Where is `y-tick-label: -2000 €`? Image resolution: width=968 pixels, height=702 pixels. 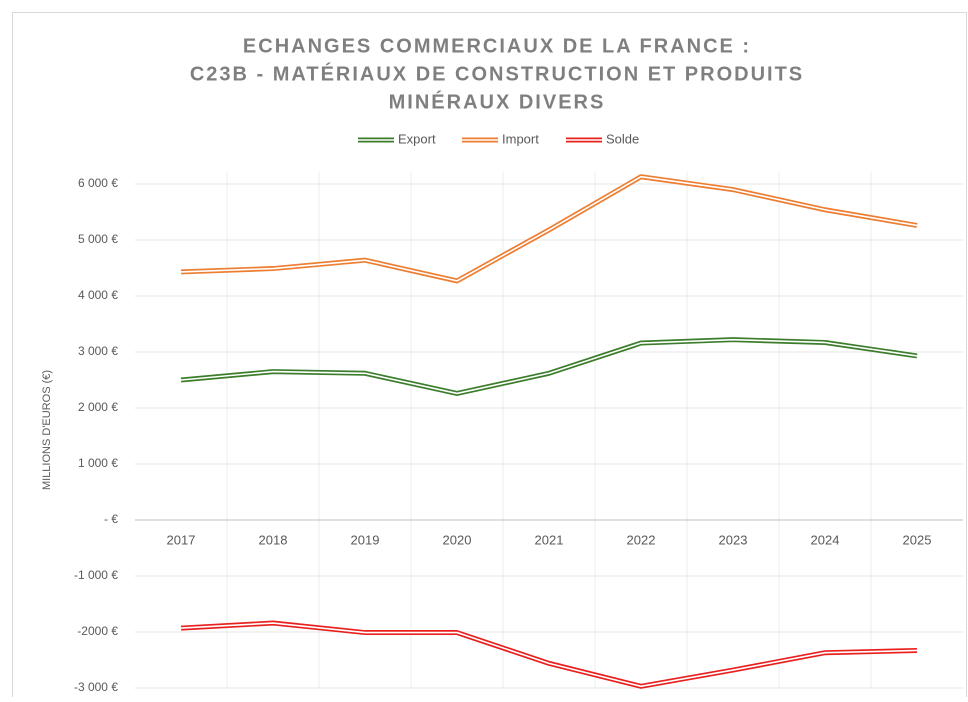
y-tick-label: -2000 € is located at coordinates (97, 631).